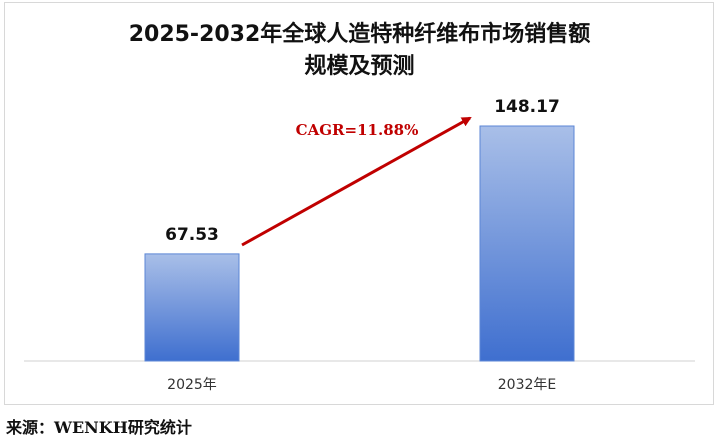 Image resolution: width=719 pixels, height=439 pixels. Describe the element at coordinates (356, 181) in the screenshot. I see `cagr-arrow` at that location.